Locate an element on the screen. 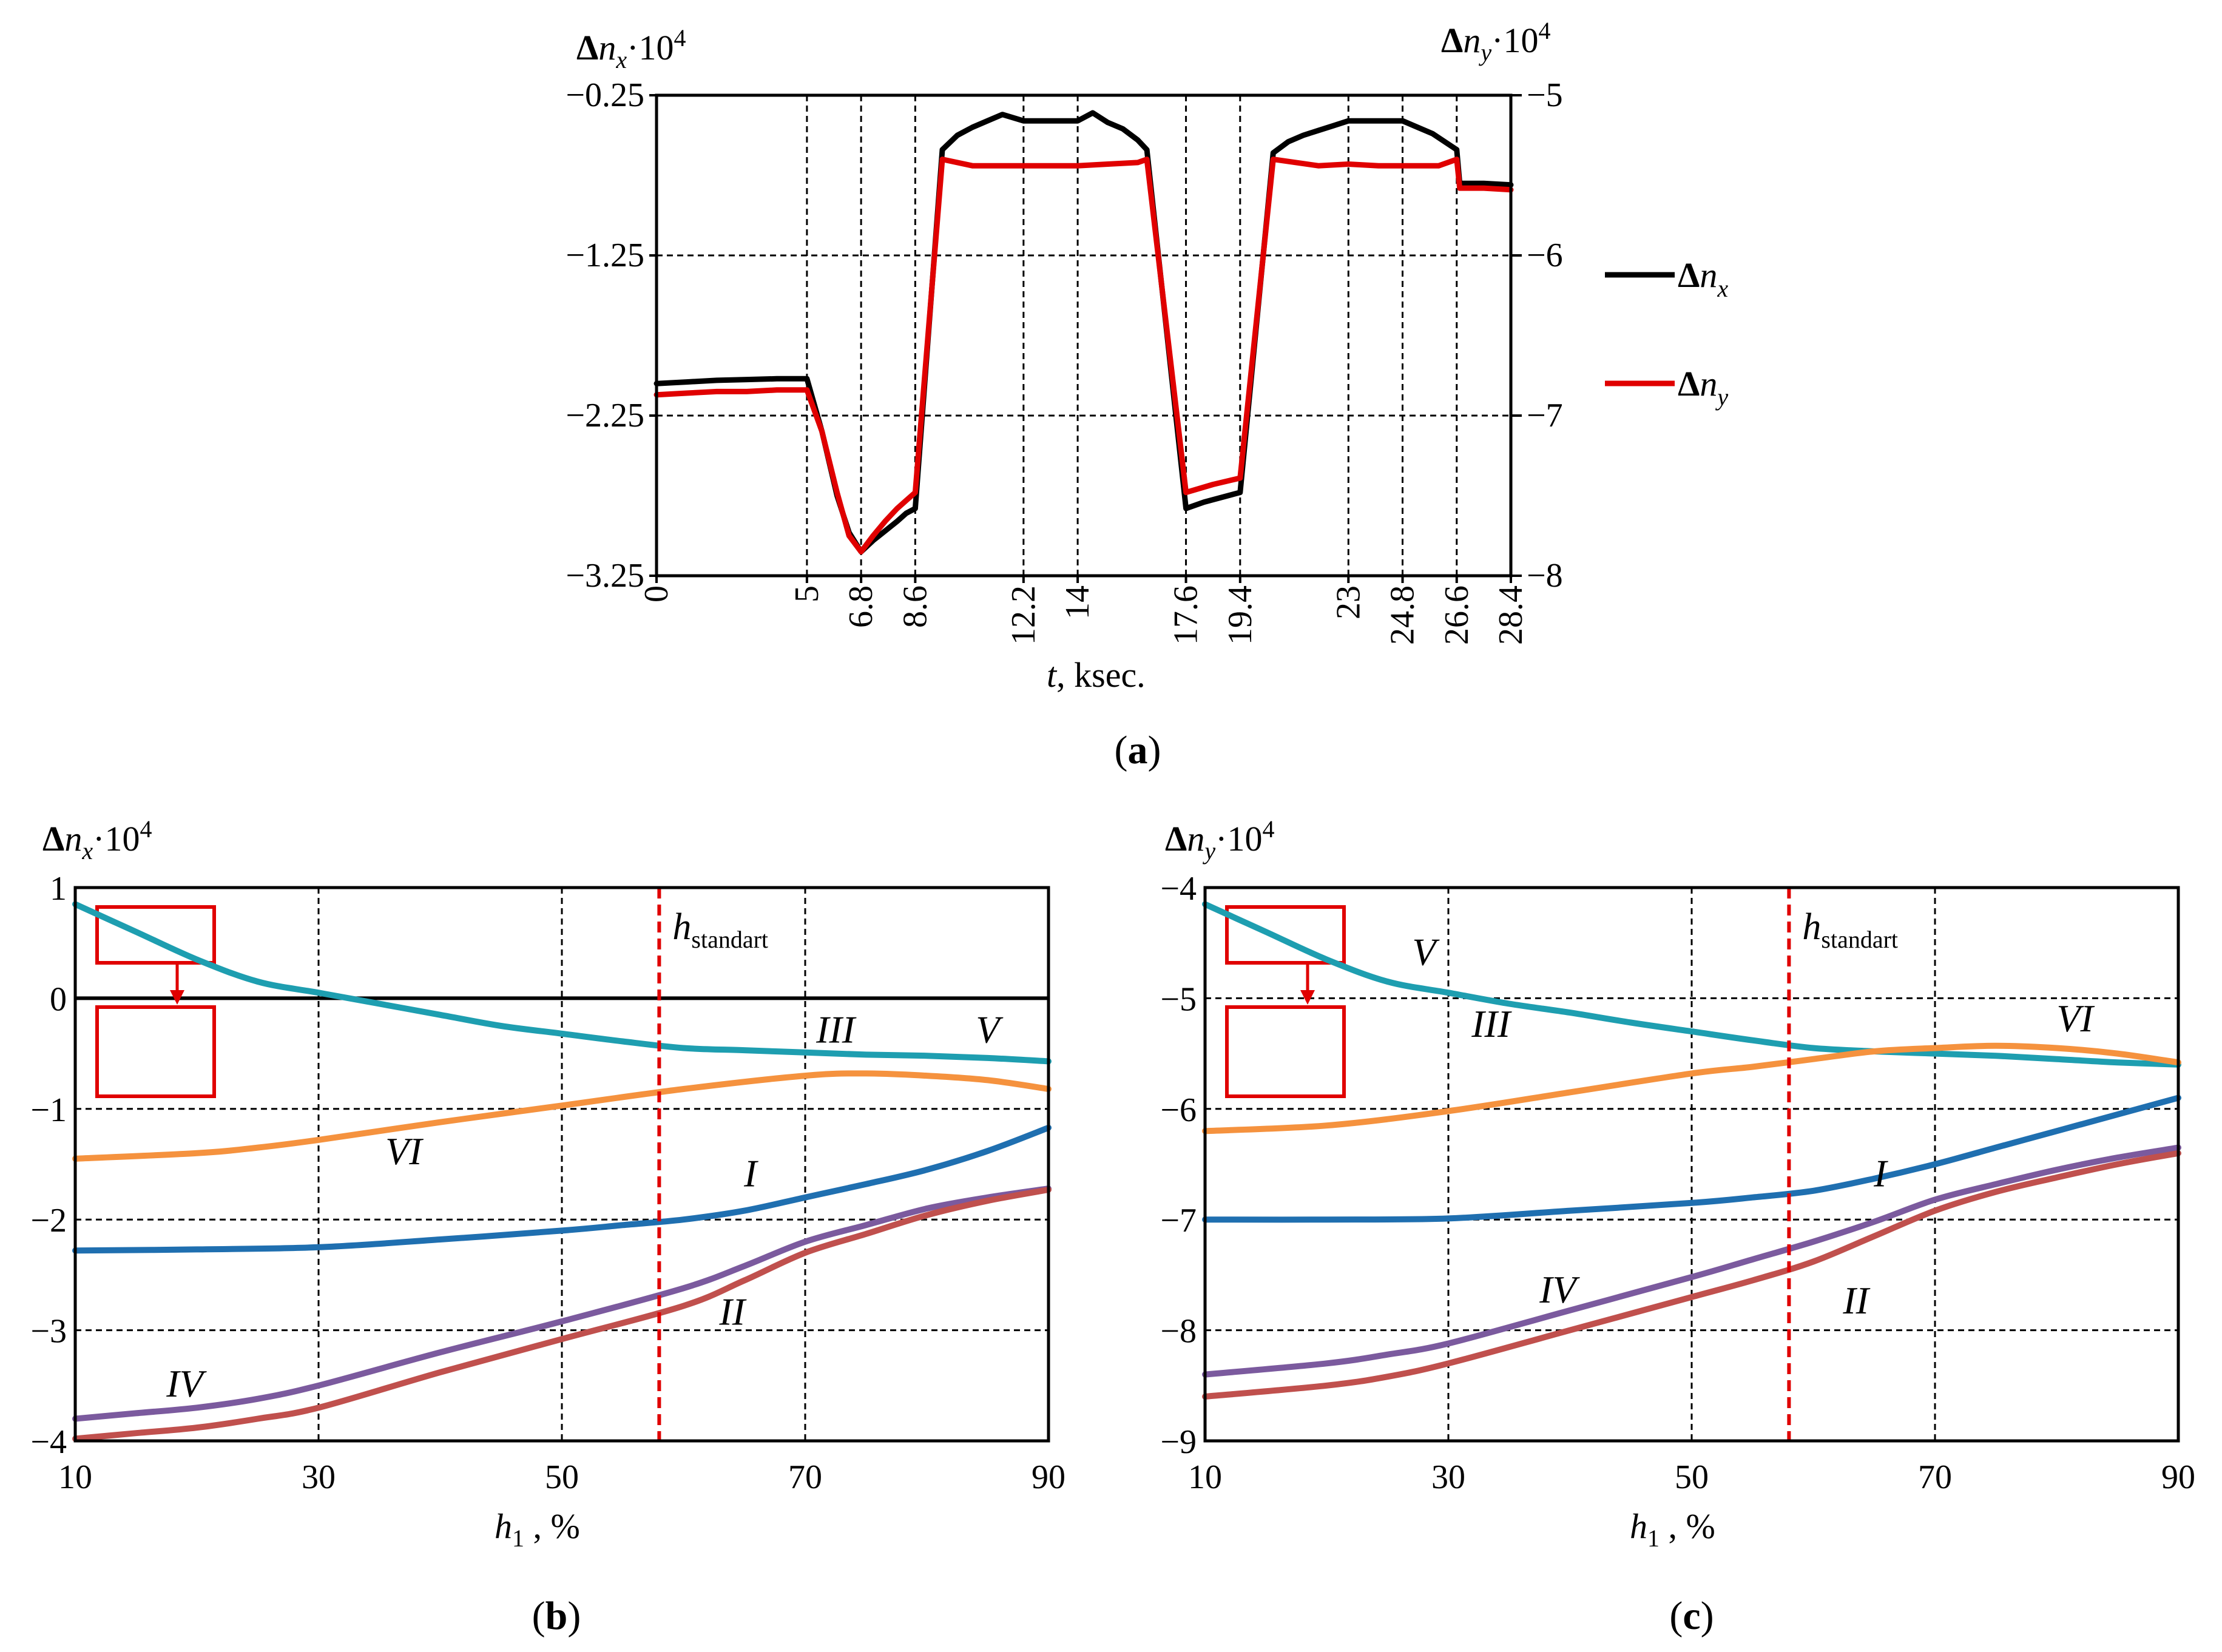 This screenshot has width=2222, height=1652. x-tick-label-c: 70 is located at coordinates (1935, 1477).